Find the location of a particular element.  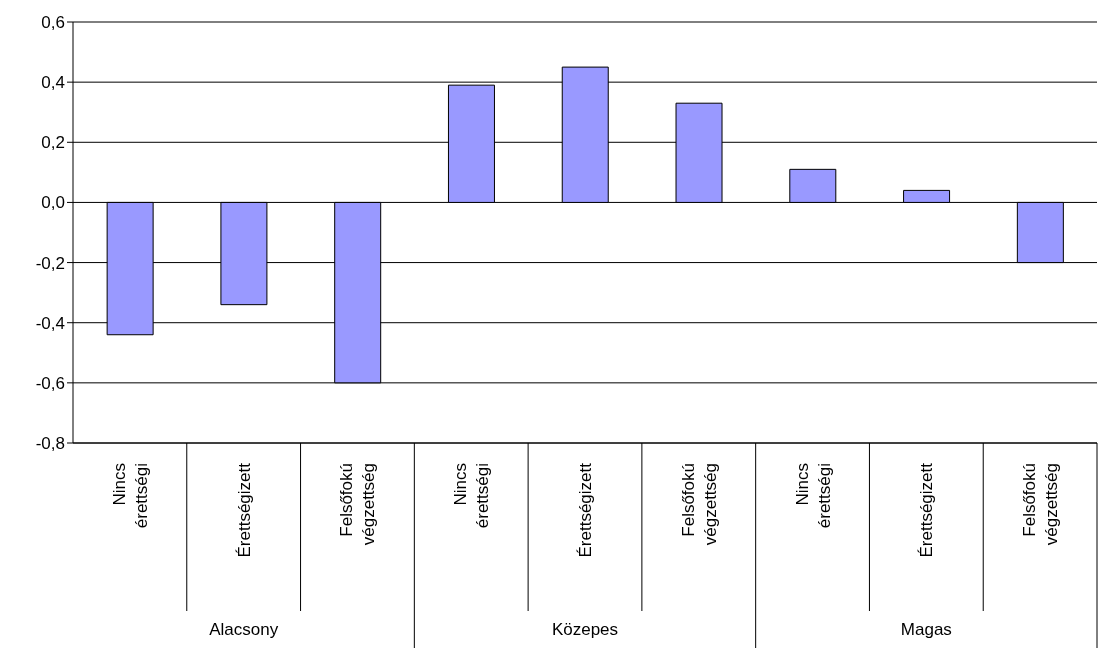

text: Magas is located at coordinates (926, 629).